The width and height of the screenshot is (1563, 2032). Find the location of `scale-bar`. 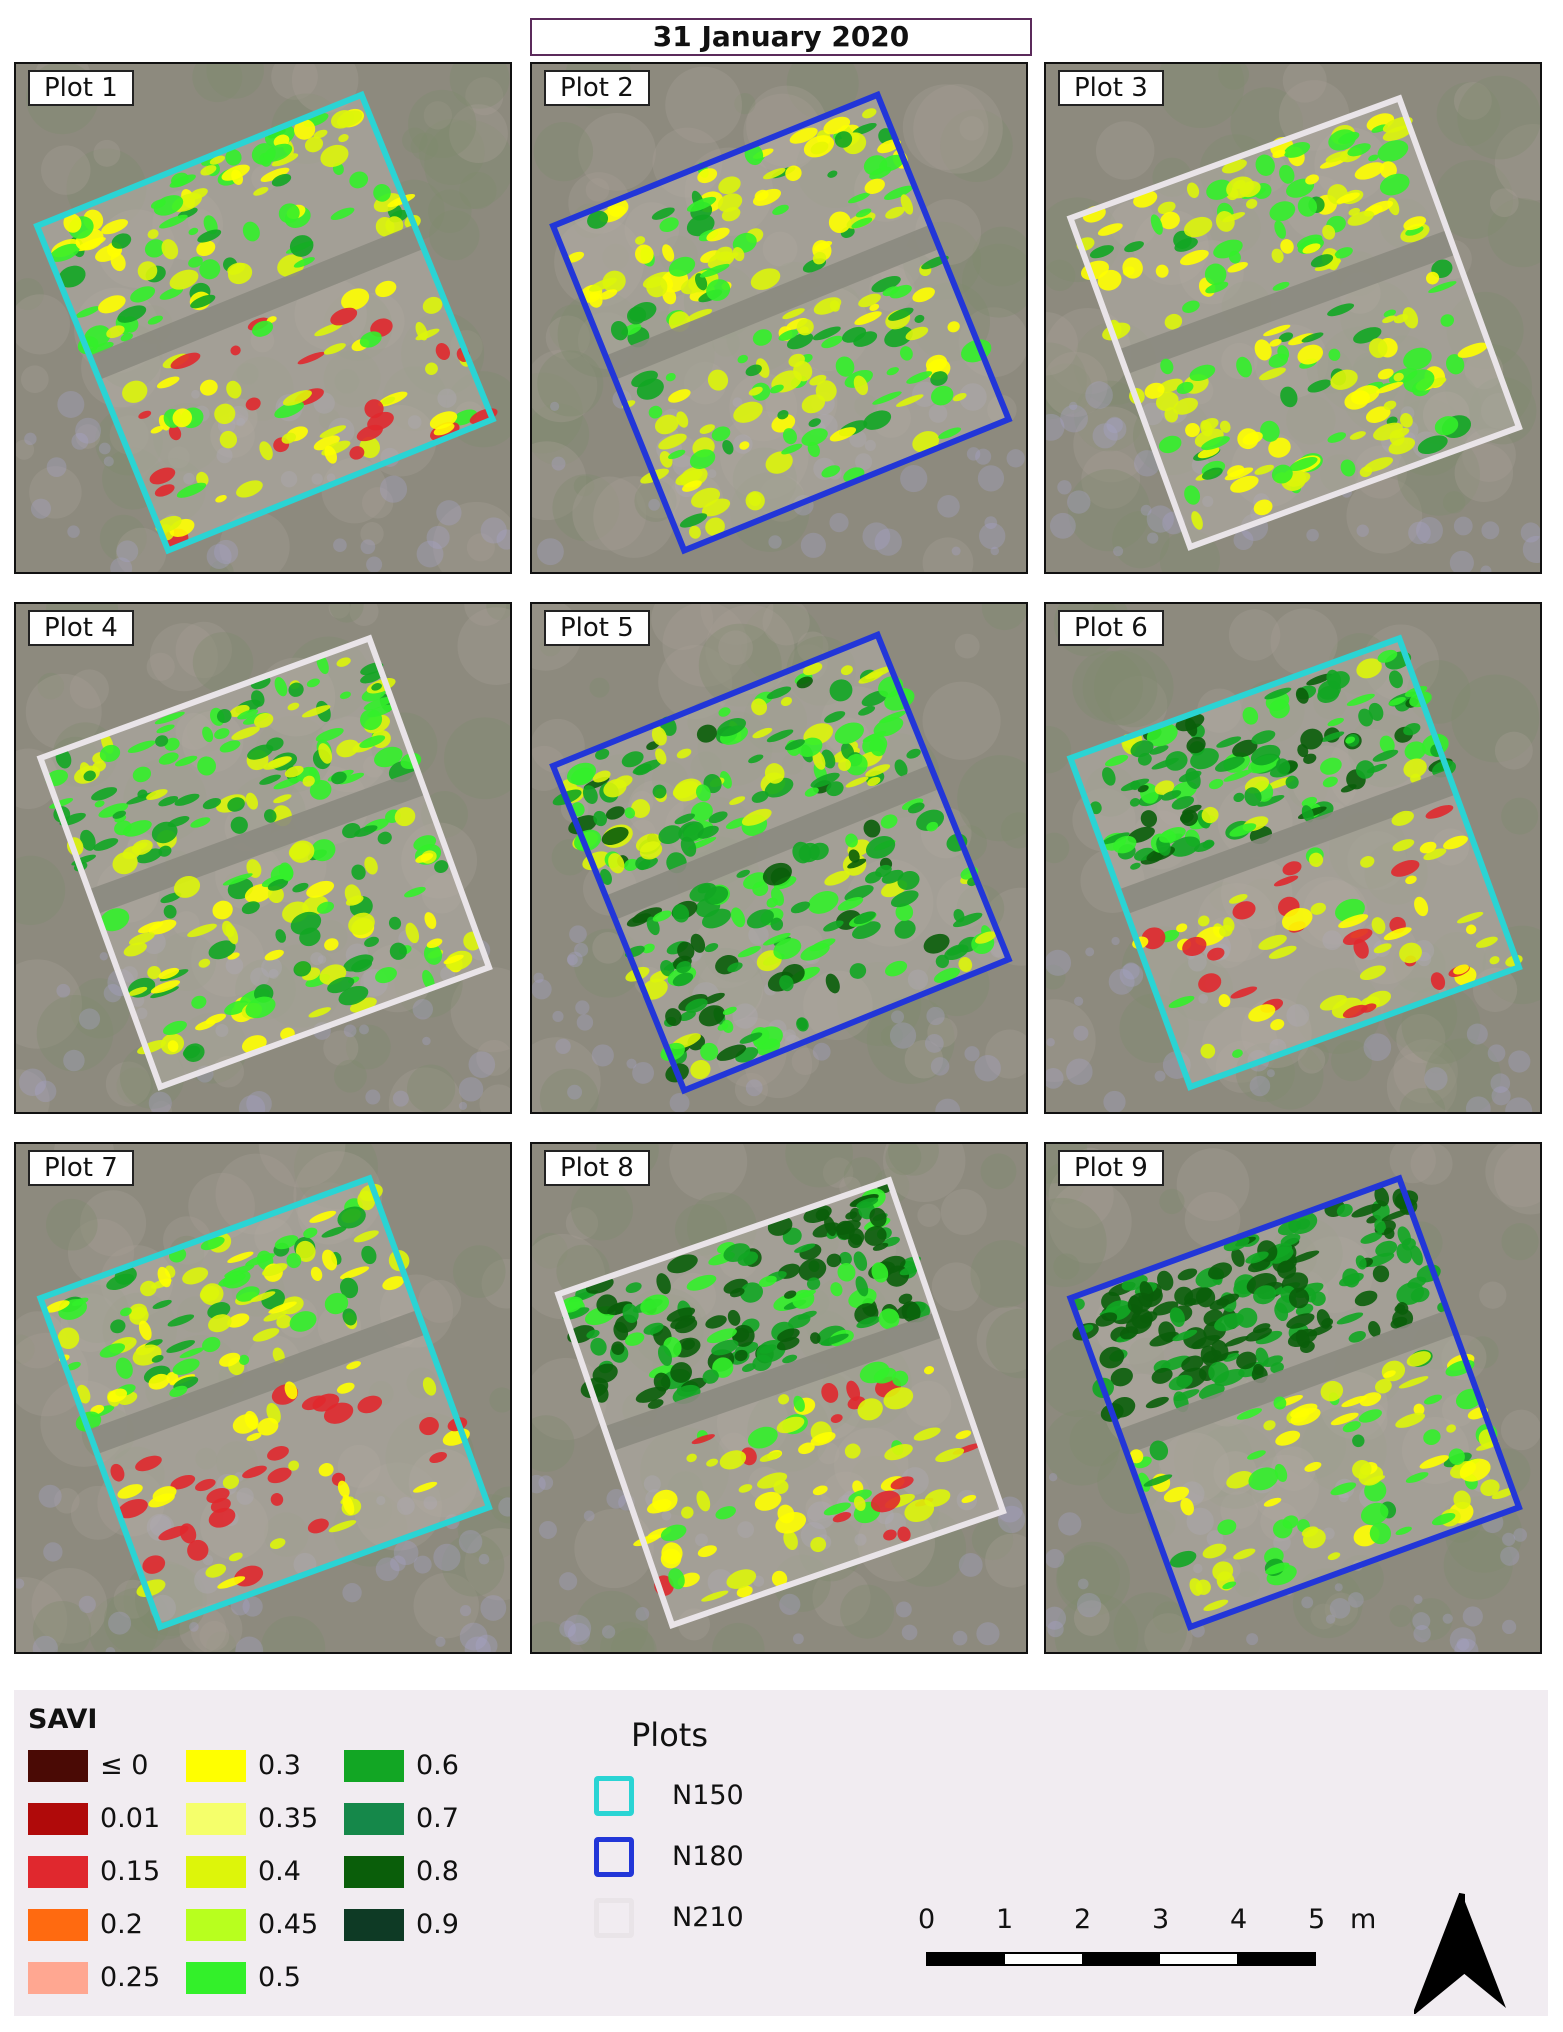

scale-bar is located at coordinates (1121, 1959).